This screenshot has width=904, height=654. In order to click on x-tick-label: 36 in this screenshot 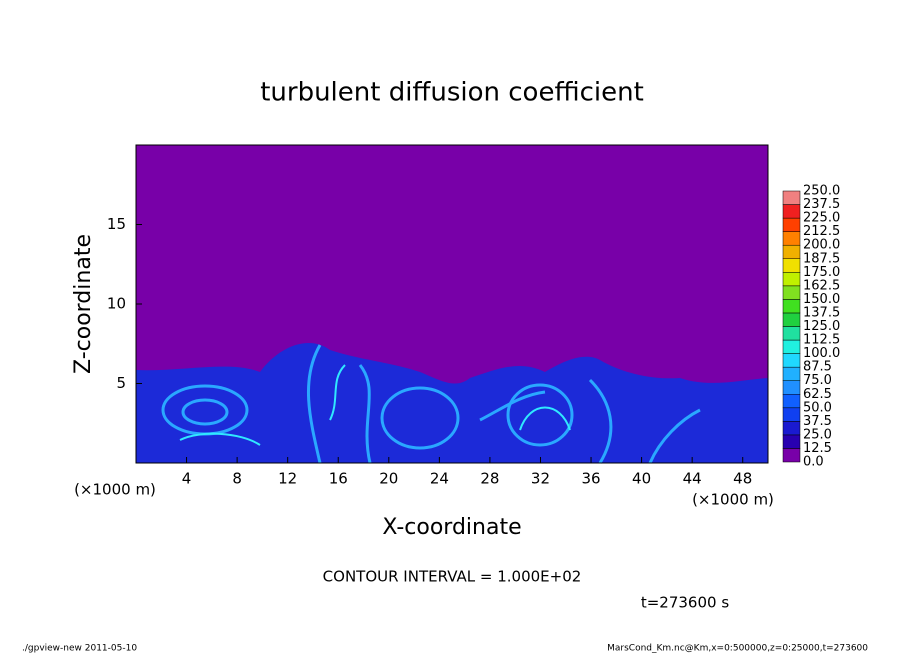, I will do `click(590, 479)`.